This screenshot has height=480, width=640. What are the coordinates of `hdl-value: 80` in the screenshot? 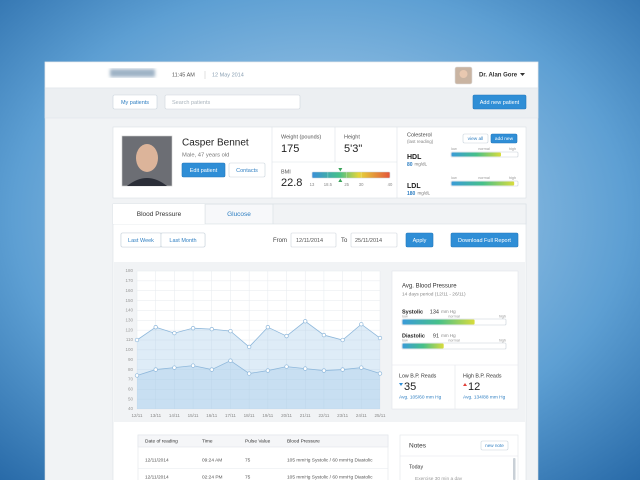 It's located at (410, 165).